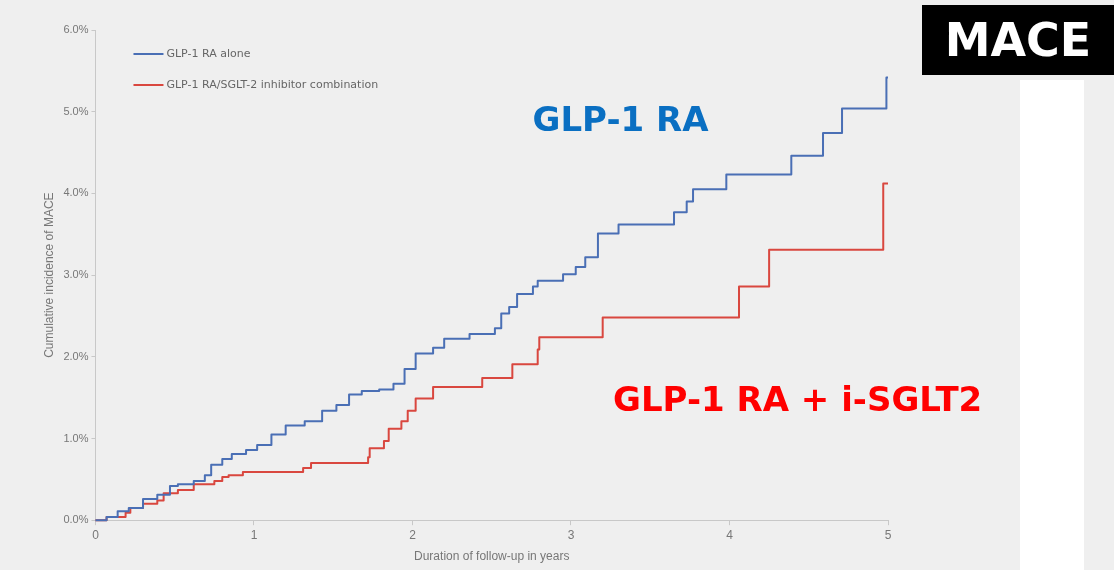 Image resolution: width=1114 pixels, height=570 pixels. What do you see at coordinates (96, 534) in the screenshot?
I see `x-tick-label: 0` at bounding box center [96, 534].